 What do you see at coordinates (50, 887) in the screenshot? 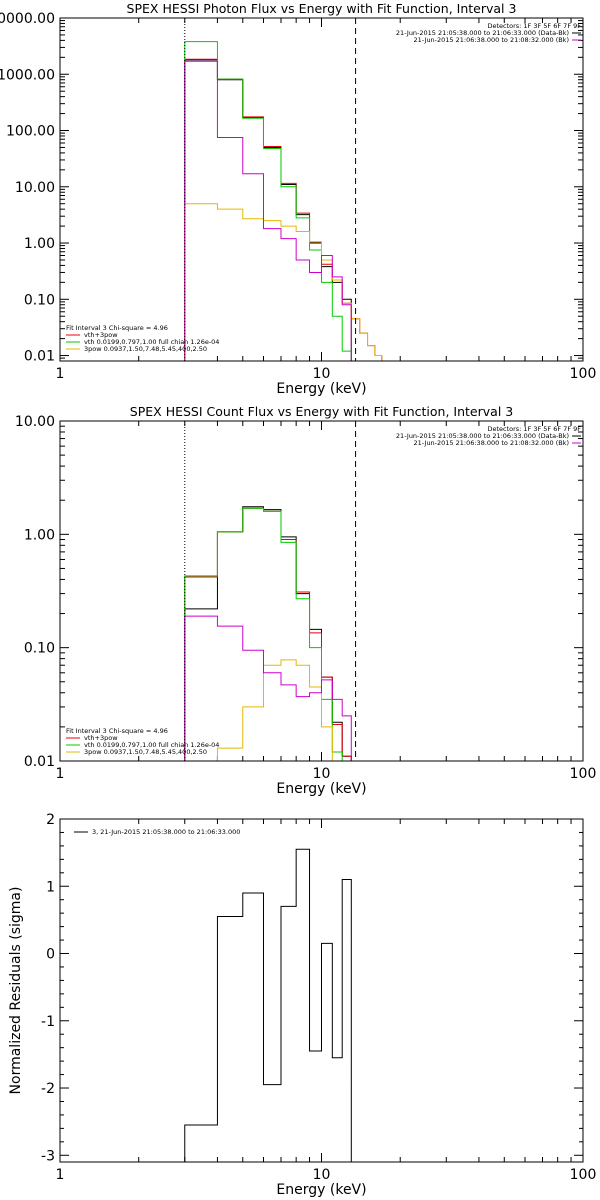
I see `y-tick-label: 1` at bounding box center [50, 887].